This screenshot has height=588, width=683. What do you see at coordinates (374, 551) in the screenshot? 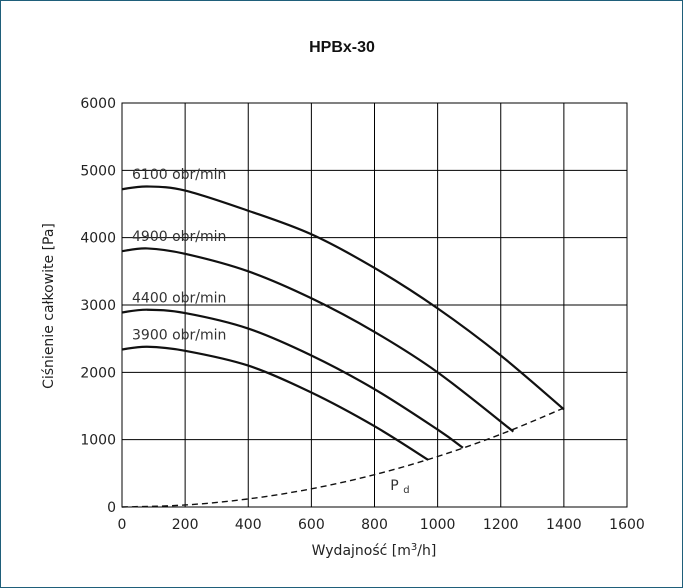
I see `x-axis-label: Wydajność [m3/h]` at bounding box center [374, 551].